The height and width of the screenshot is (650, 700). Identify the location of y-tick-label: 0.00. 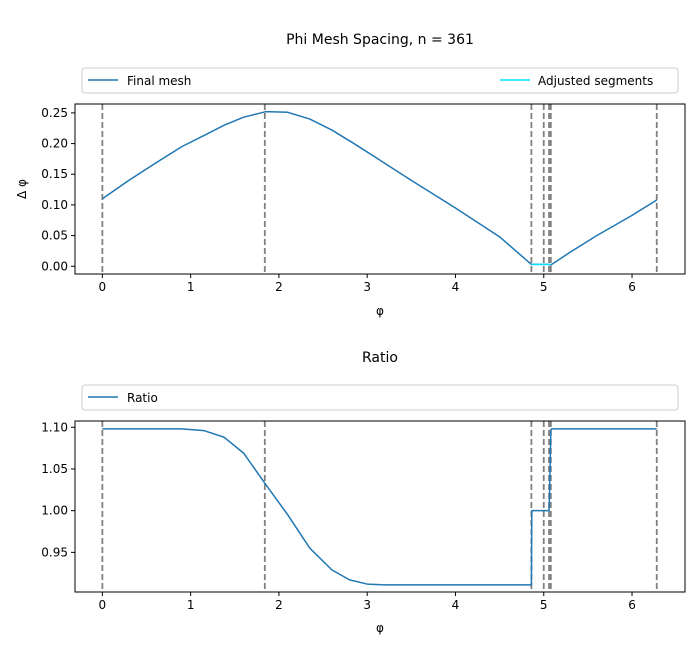
(54, 266).